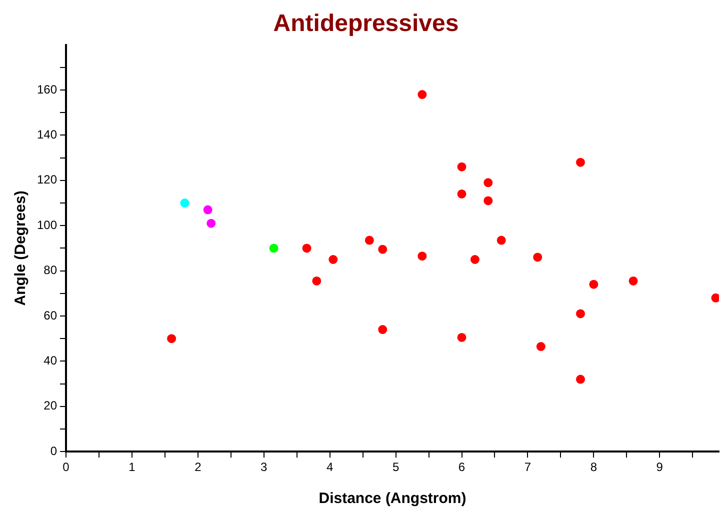 This screenshot has width=724, height=520. I want to click on y-tick-label: 40, so click(51, 361).